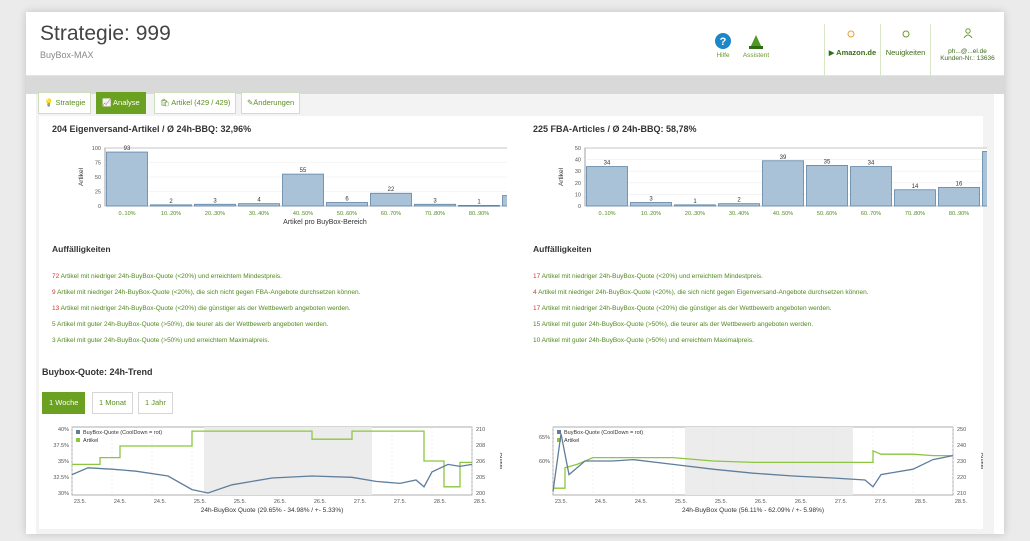 This screenshot has height=541, width=1030. Describe the element at coordinates (272, 478) in the screenshot. I see `series-line-buybox` at that location.